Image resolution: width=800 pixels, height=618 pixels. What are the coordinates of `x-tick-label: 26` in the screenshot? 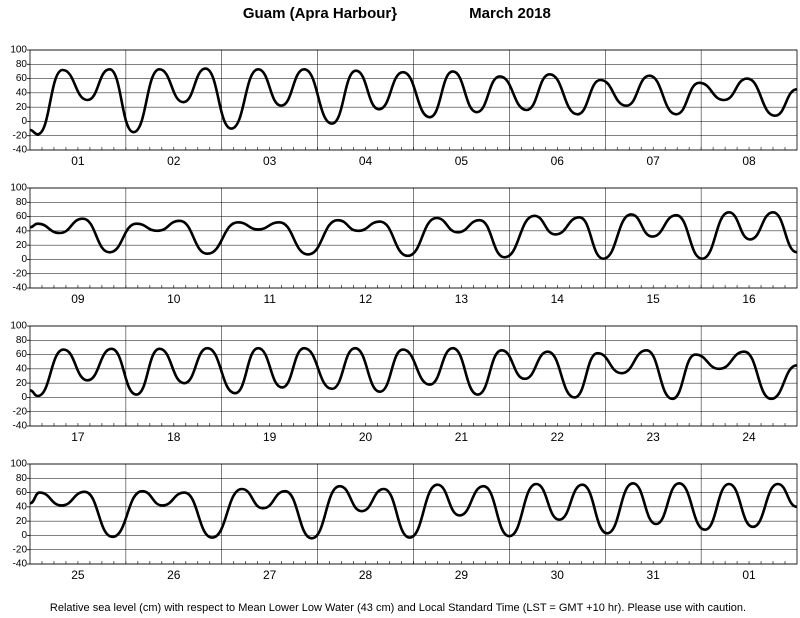 It's located at (174, 575).